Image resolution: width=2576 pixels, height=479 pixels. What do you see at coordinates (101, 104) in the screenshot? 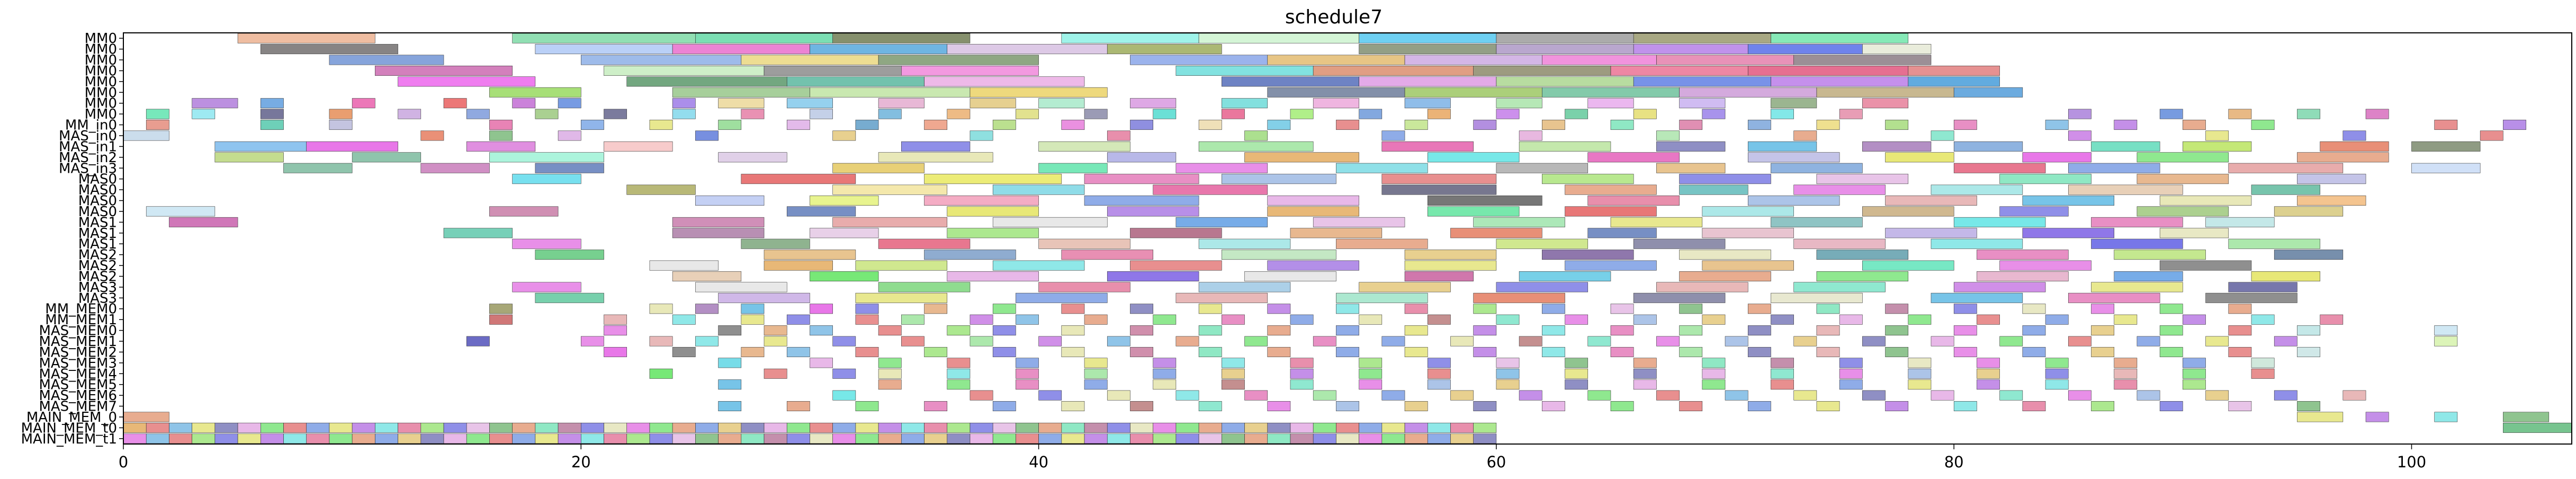
I see `y-tick-label: MM0` at bounding box center [101, 104].